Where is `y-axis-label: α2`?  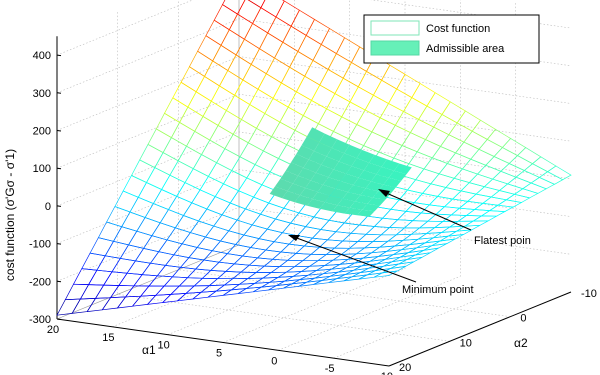
y-axis-label: α2 is located at coordinates (521, 343).